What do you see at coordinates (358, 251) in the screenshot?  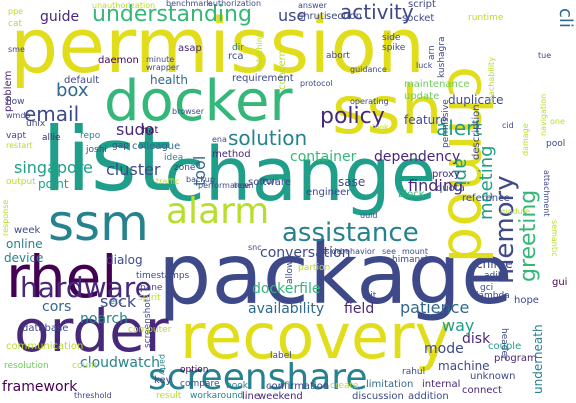 I see `word-behavior: behavior` at bounding box center [358, 251].